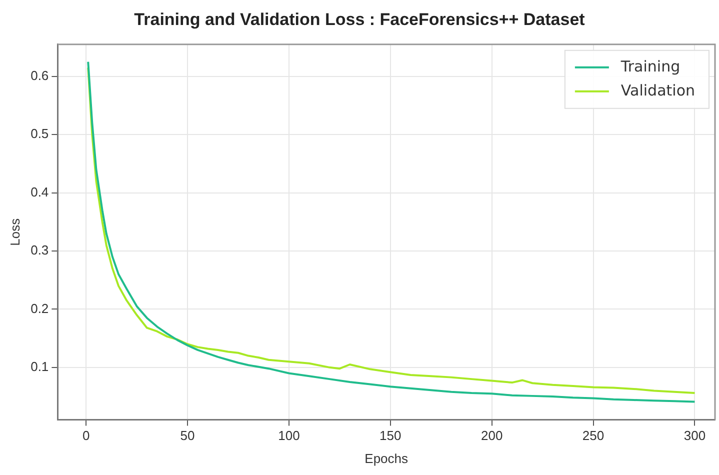 Image resolution: width=719 pixels, height=475 pixels. Describe the element at coordinates (39, 308) in the screenshot. I see `y-tick-label: 0.2` at that location.